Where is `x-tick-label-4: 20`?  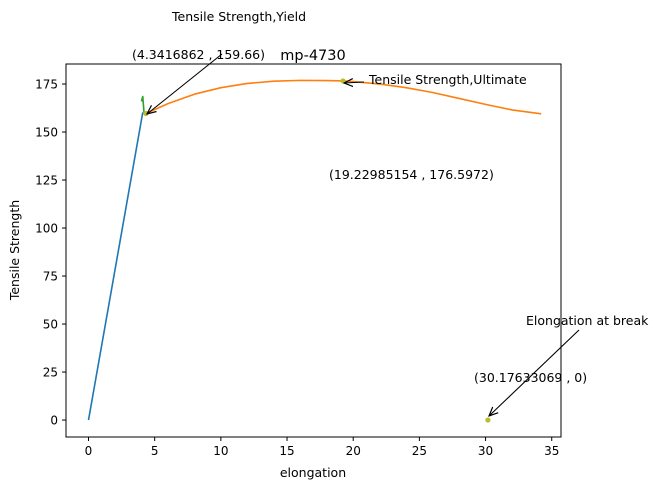
x-tick-label-4: 20 is located at coordinates (353, 451).